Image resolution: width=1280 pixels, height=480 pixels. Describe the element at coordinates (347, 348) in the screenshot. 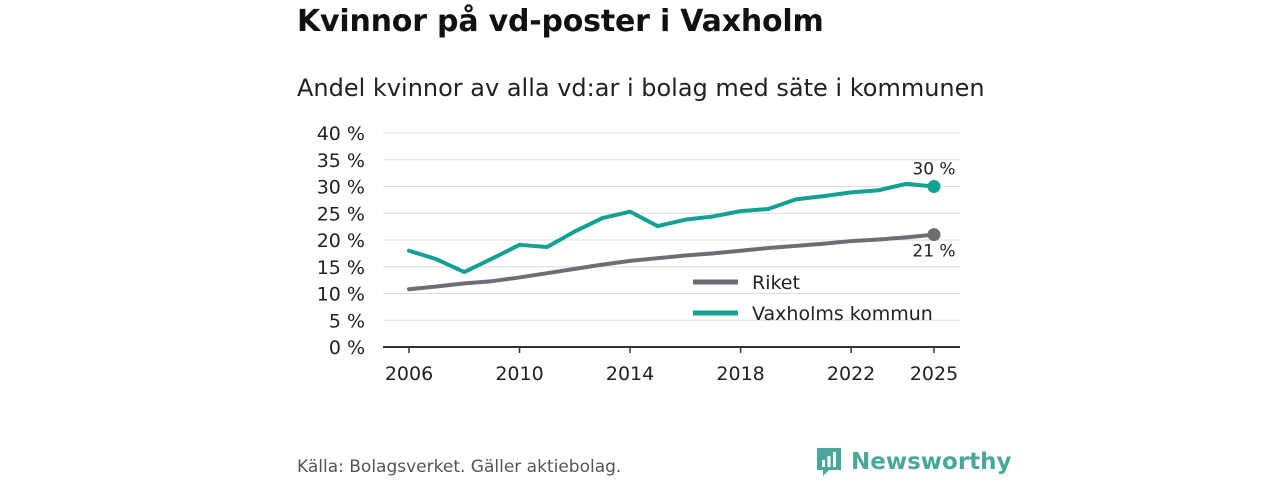

I see `y-tick-label: 0 %` at that location.